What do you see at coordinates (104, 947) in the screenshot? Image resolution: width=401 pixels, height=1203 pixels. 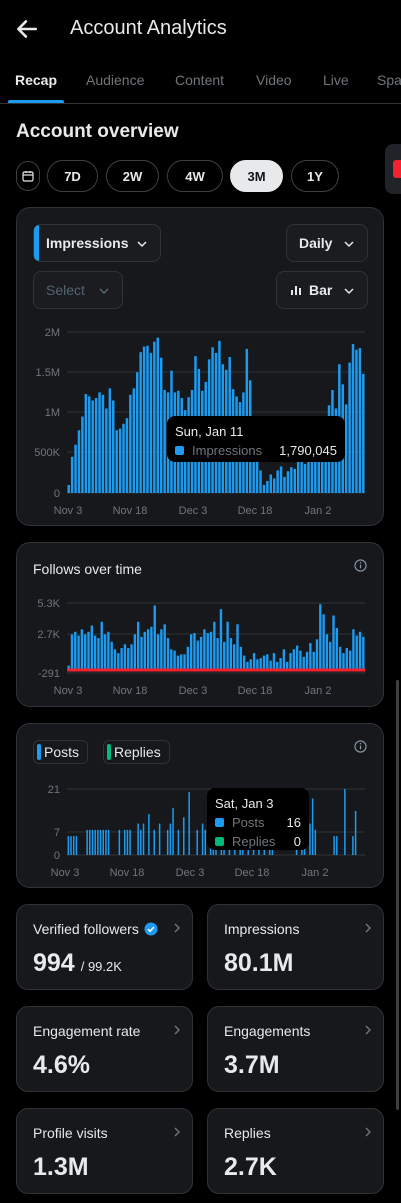 I see `stat-verified-followers: Verified followers 994 / 99.2K` at bounding box center [104, 947].